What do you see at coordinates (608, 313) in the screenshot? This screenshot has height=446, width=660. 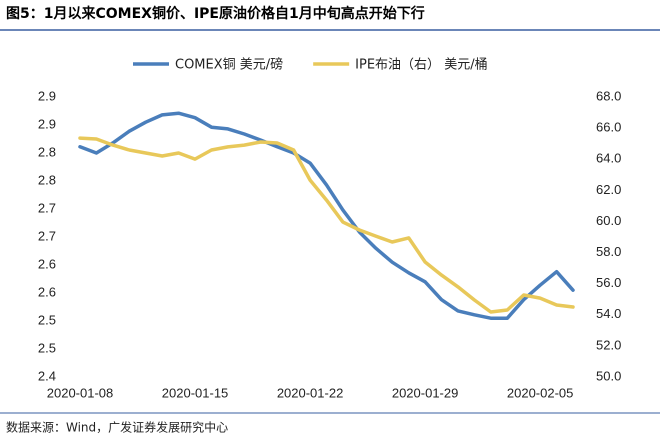 I see `y2-tick-label: 54.0` at bounding box center [608, 313].